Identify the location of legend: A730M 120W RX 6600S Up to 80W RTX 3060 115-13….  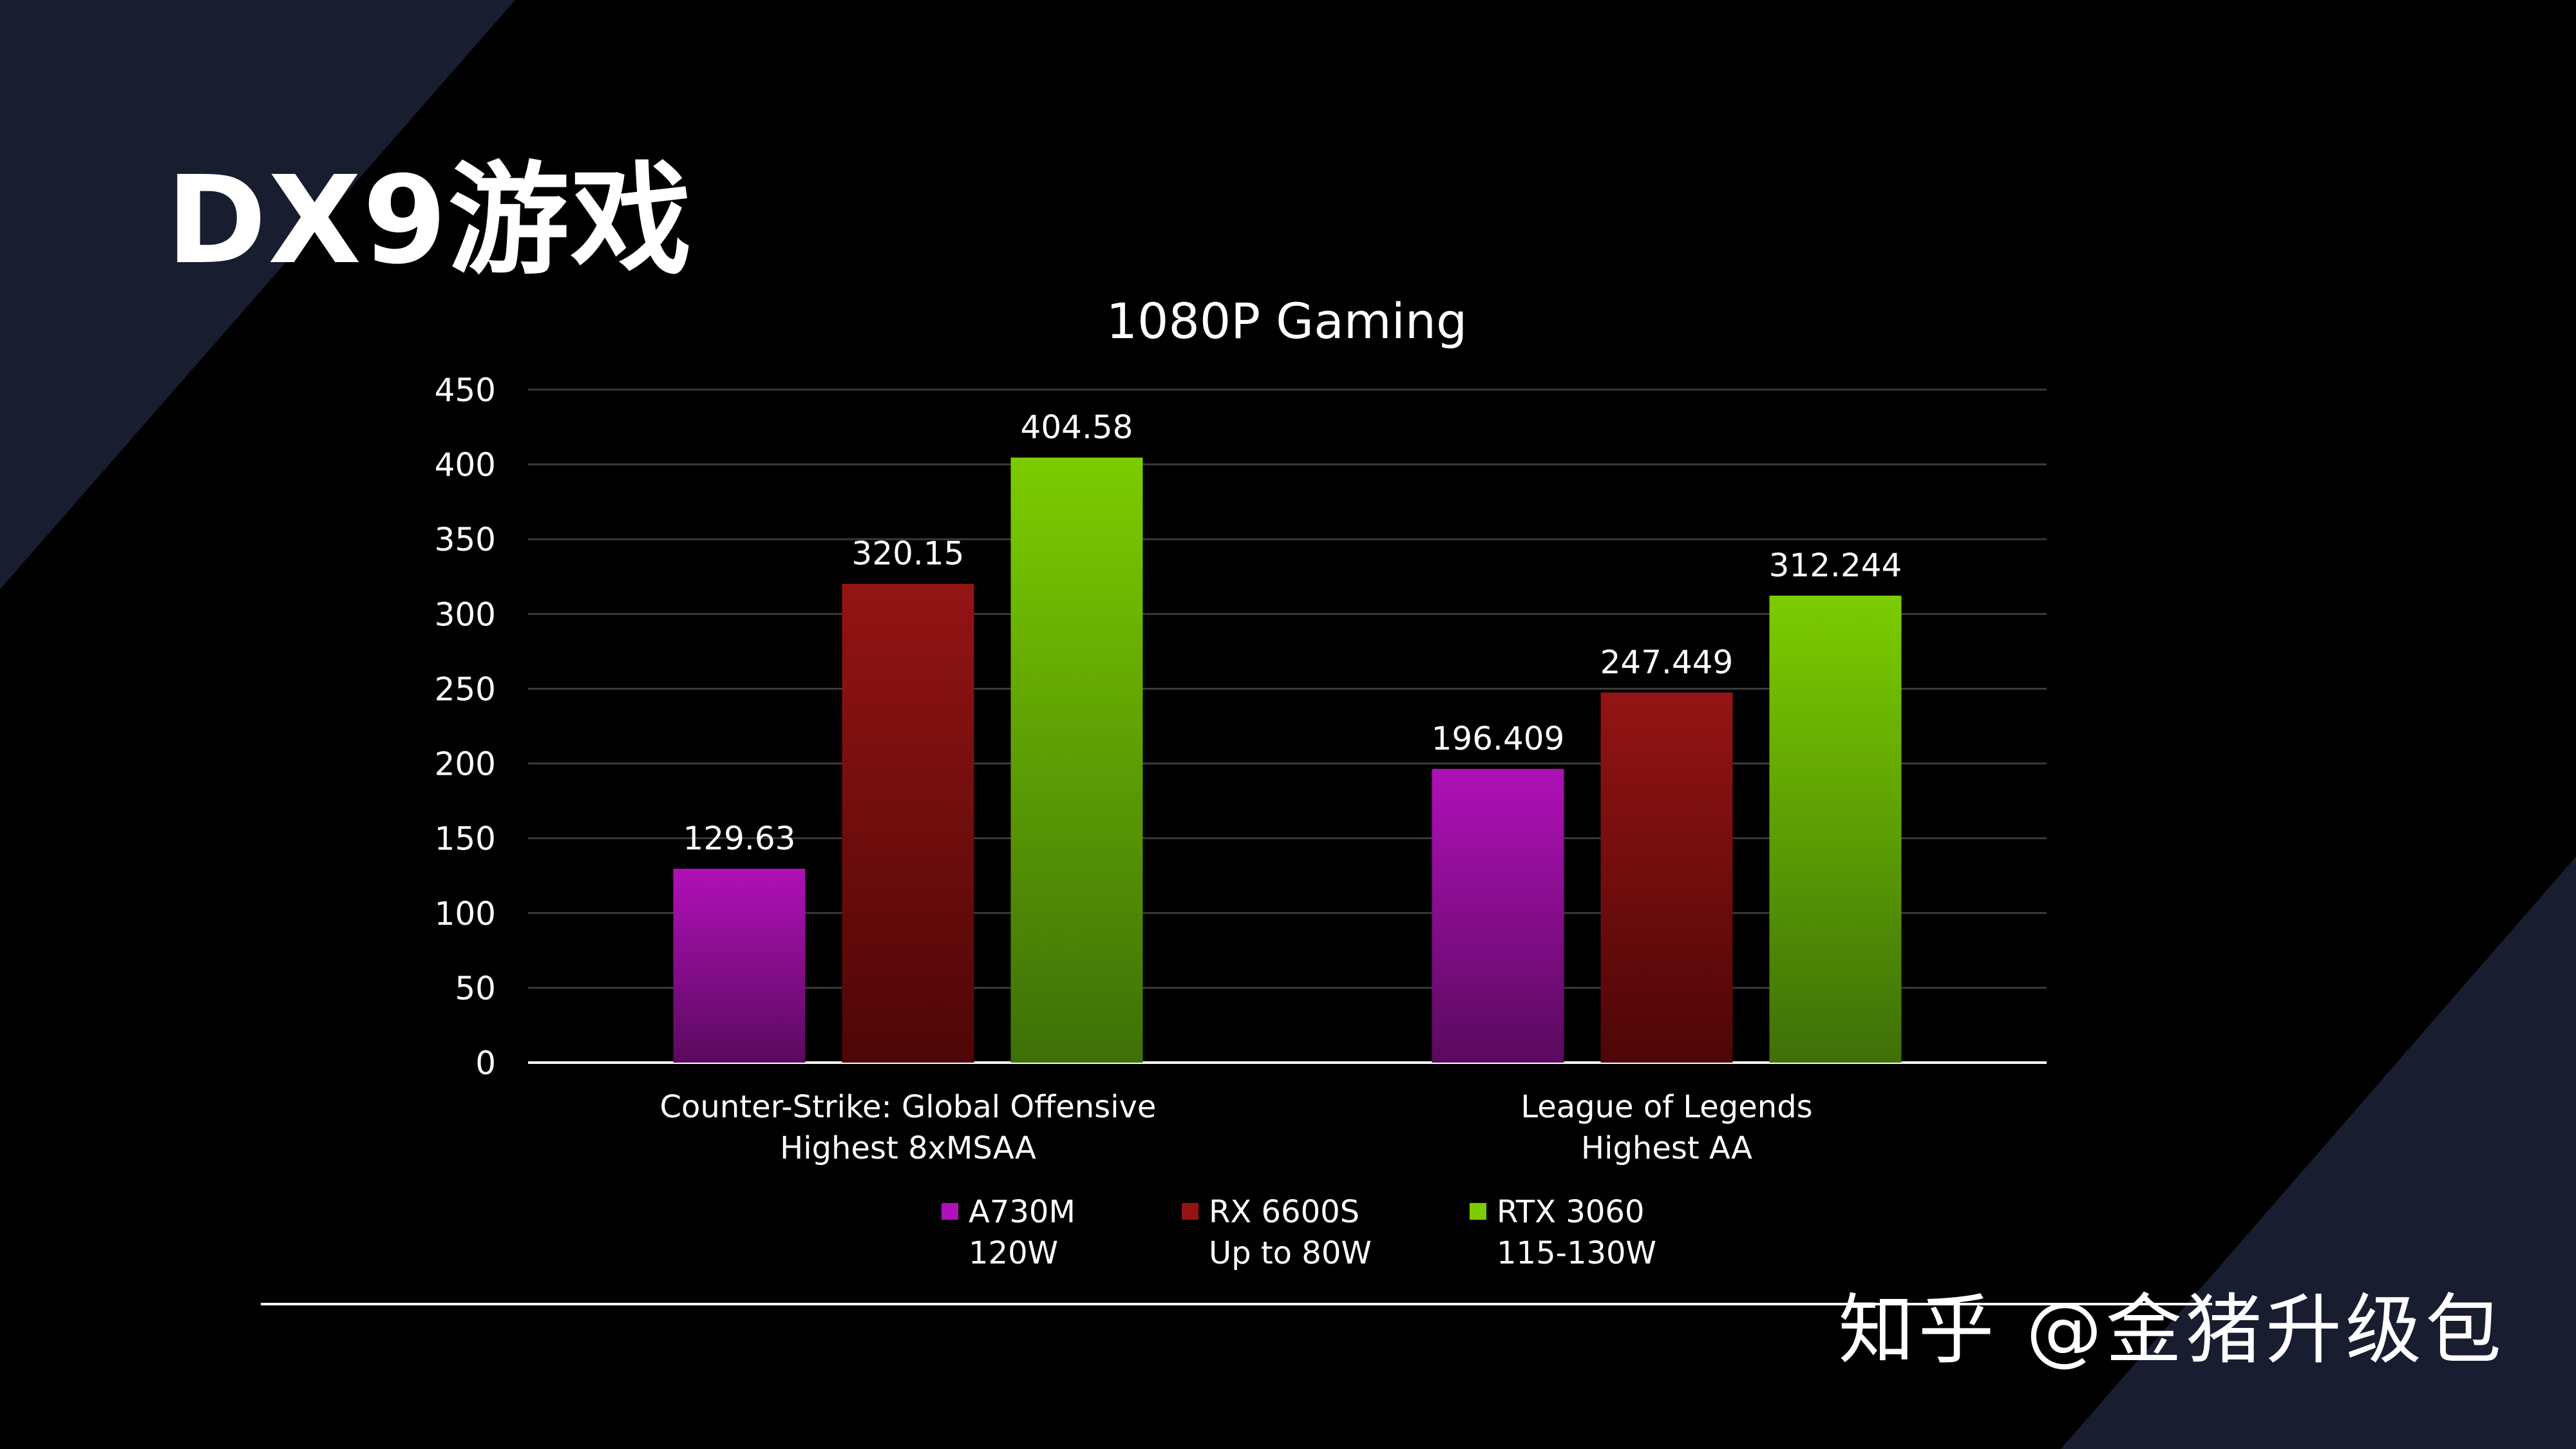
(1299, 1232).